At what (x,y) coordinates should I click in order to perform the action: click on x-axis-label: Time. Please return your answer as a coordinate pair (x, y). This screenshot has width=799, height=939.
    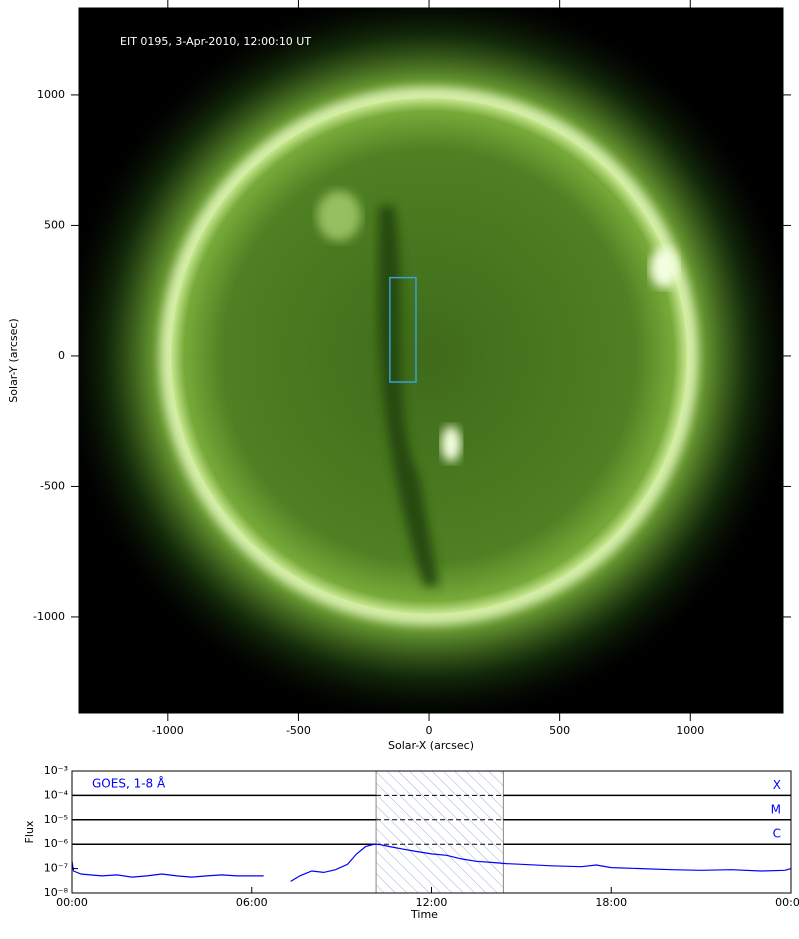
    Looking at the image, I should click on (424, 914).